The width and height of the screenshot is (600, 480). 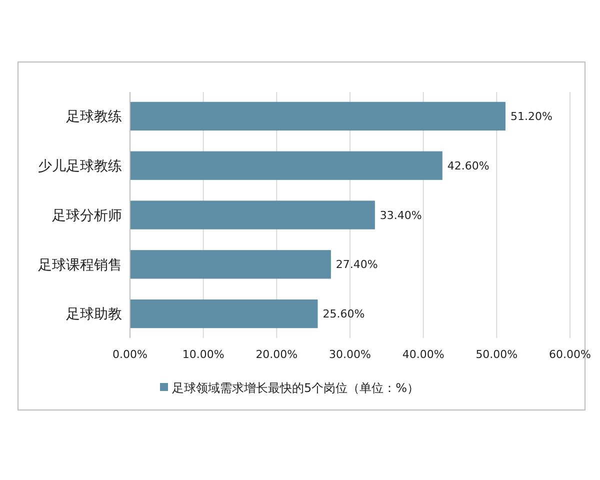 What do you see at coordinates (401, 215) in the screenshot?
I see `data-label: 33.40%` at bounding box center [401, 215].